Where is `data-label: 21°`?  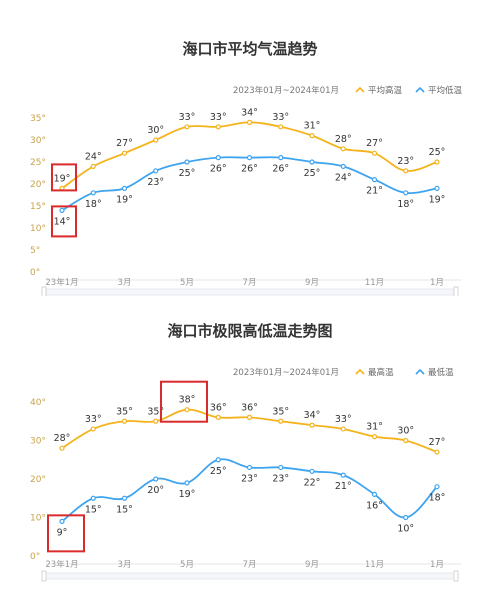 data-label: 21° is located at coordinates (374, 191).